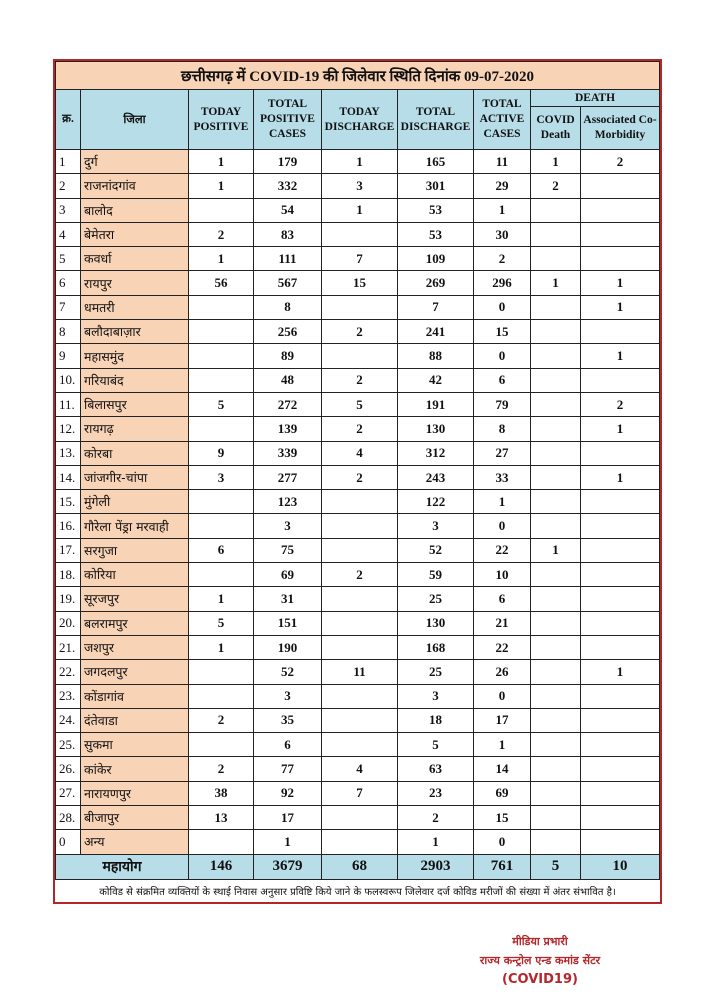 This screenshot has width=720, height=1002. Describe the element at coordinates (435, 575) in the screenshot. I see `cell-total-discharge: 59` at that location.